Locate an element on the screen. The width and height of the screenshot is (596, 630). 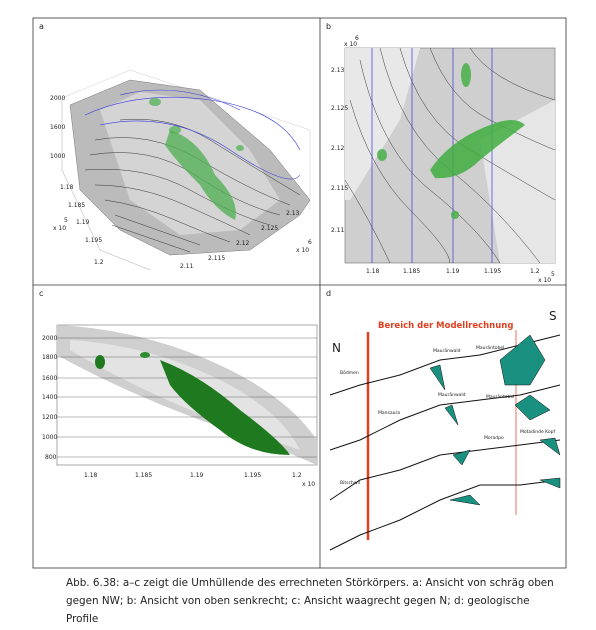
panel-text: 1800 is located at coordinates (49, 357).